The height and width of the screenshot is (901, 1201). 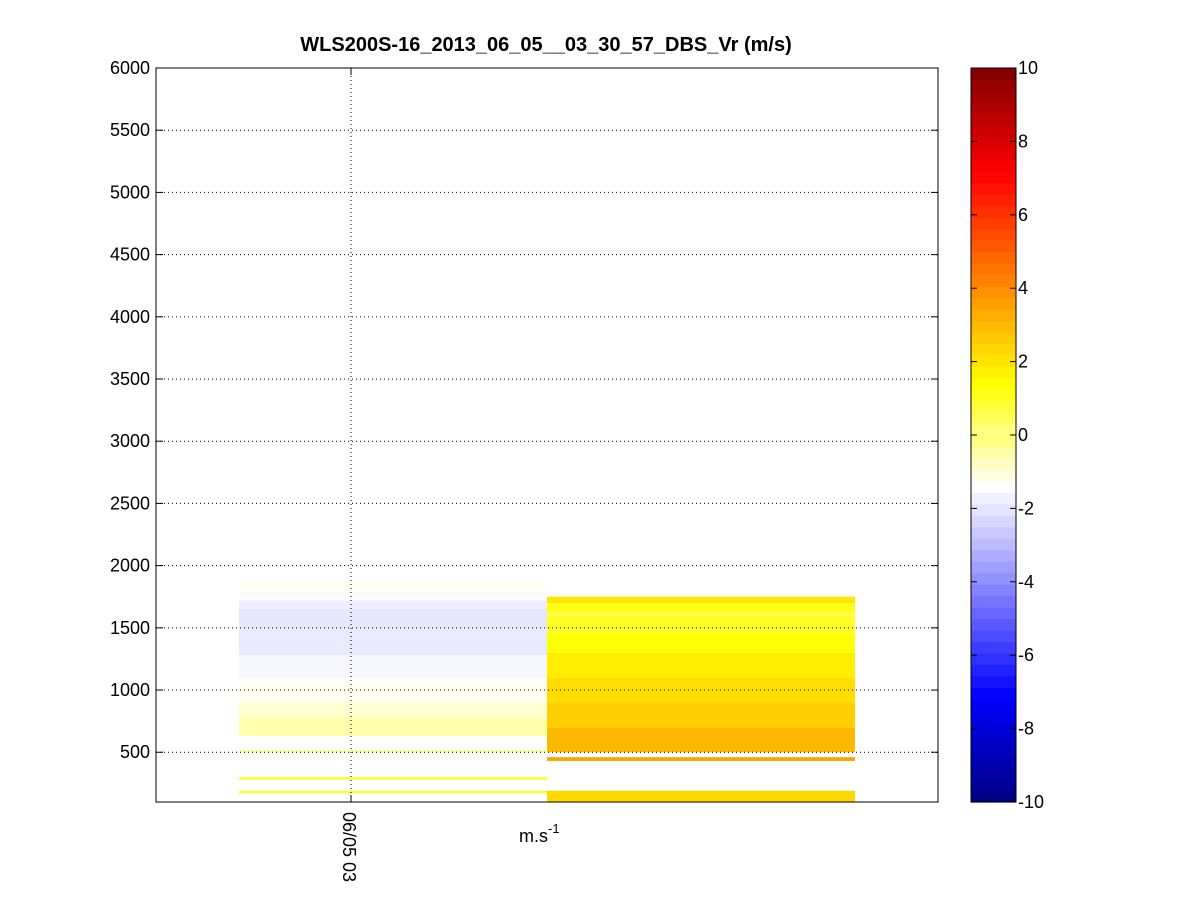 What do you see at coordinates (130, 503) in the screenshot?
I see `y-tick-label: 2500` at bounding box center [130, 503].